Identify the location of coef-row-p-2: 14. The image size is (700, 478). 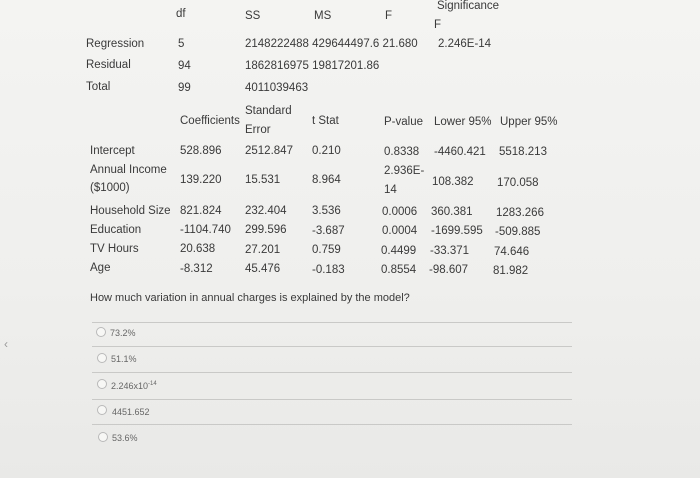
(390, 190).